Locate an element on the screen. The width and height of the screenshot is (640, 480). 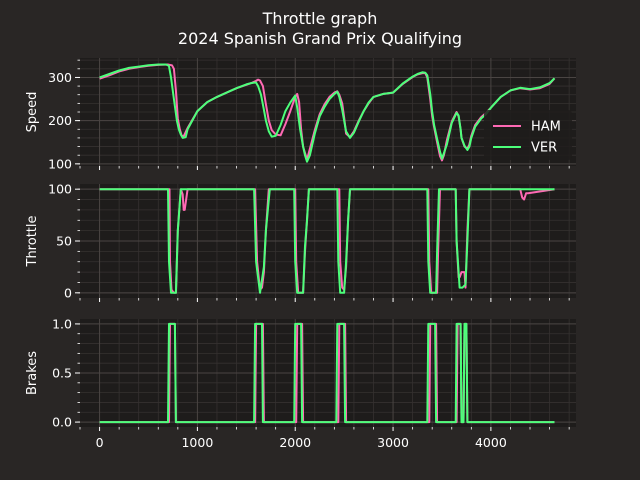
legend: HAM VER is located at coordinates (528, 135).